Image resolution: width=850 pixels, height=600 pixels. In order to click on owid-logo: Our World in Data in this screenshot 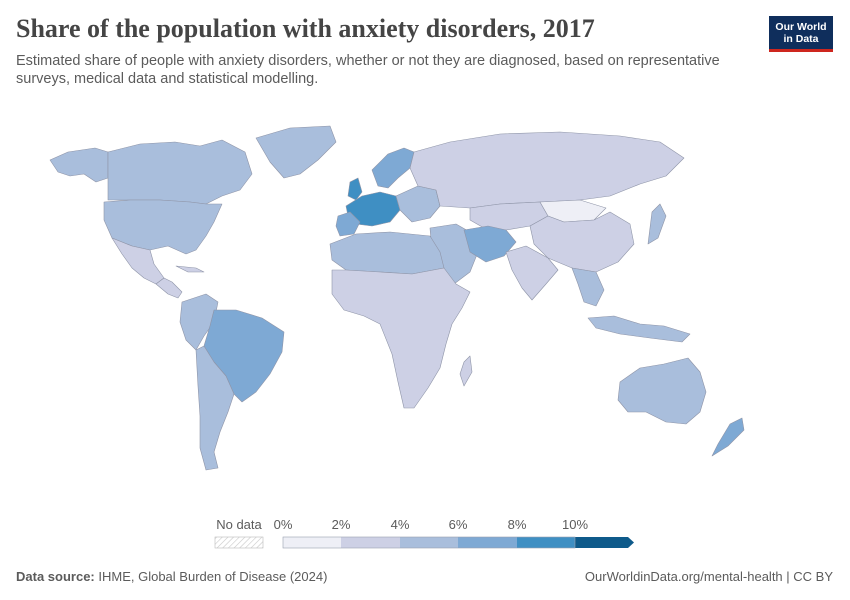, I will do `click(801, 34)`.